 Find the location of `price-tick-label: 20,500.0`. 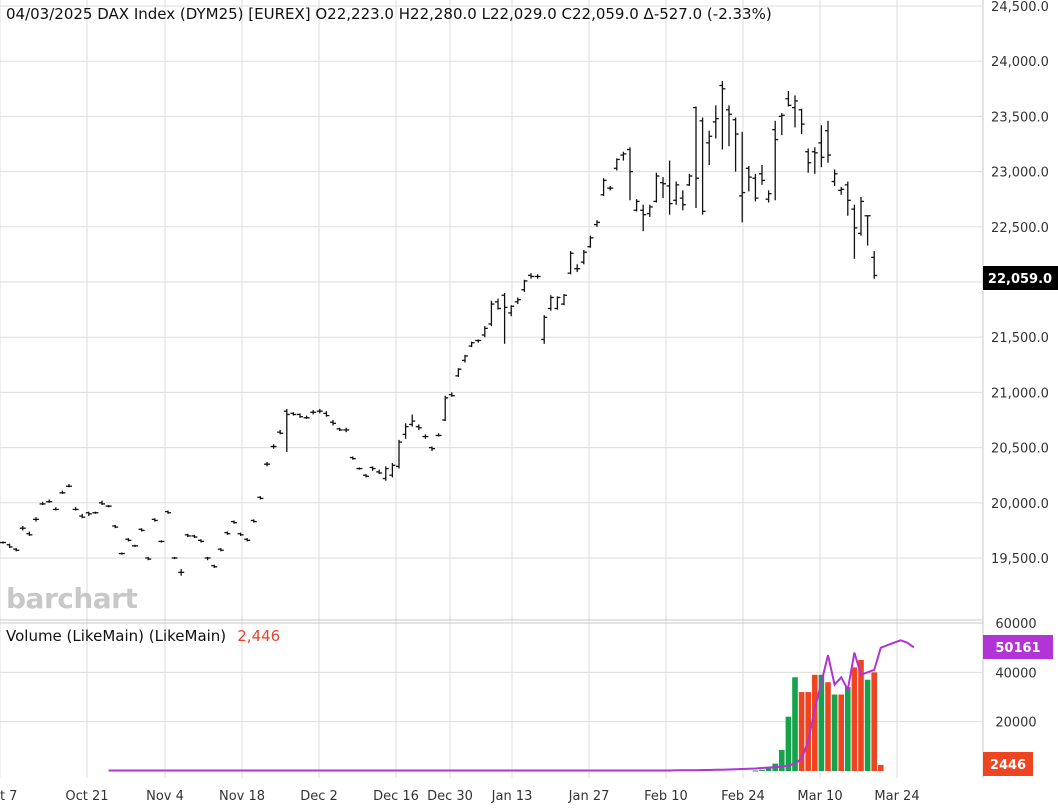

price-tick-label: 20,500.0 is located at coordinates (1020, 449).